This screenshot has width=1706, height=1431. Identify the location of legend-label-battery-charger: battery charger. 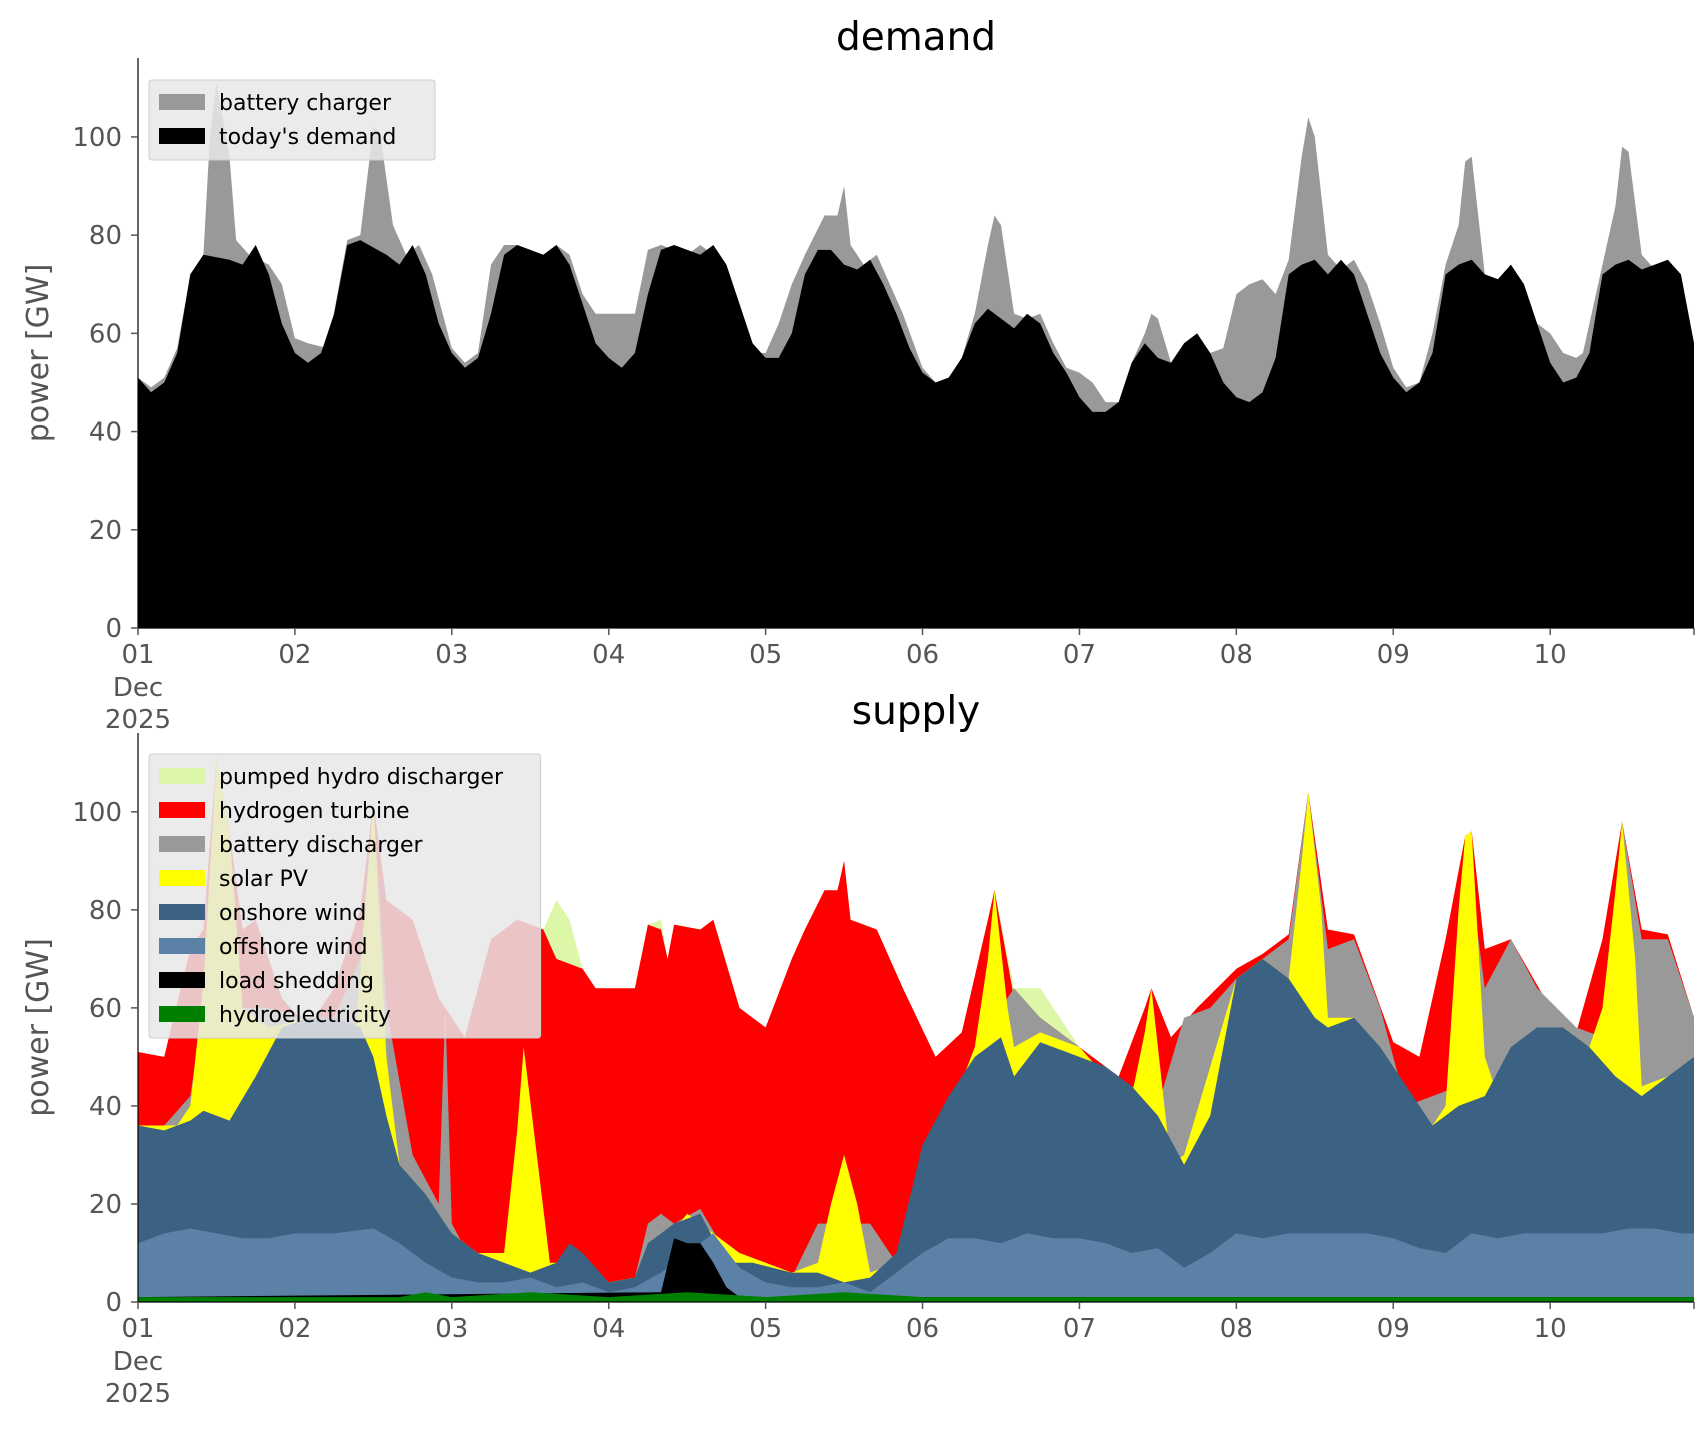
(305, 103).